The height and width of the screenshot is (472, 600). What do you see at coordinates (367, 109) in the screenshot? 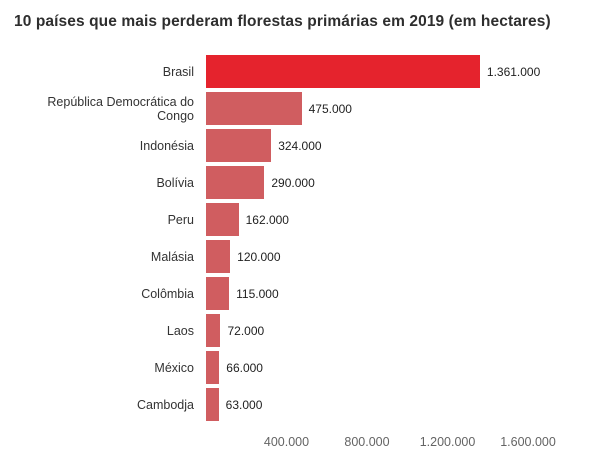
I see `bar-track: 475.000` at bounding box center [367, 109].